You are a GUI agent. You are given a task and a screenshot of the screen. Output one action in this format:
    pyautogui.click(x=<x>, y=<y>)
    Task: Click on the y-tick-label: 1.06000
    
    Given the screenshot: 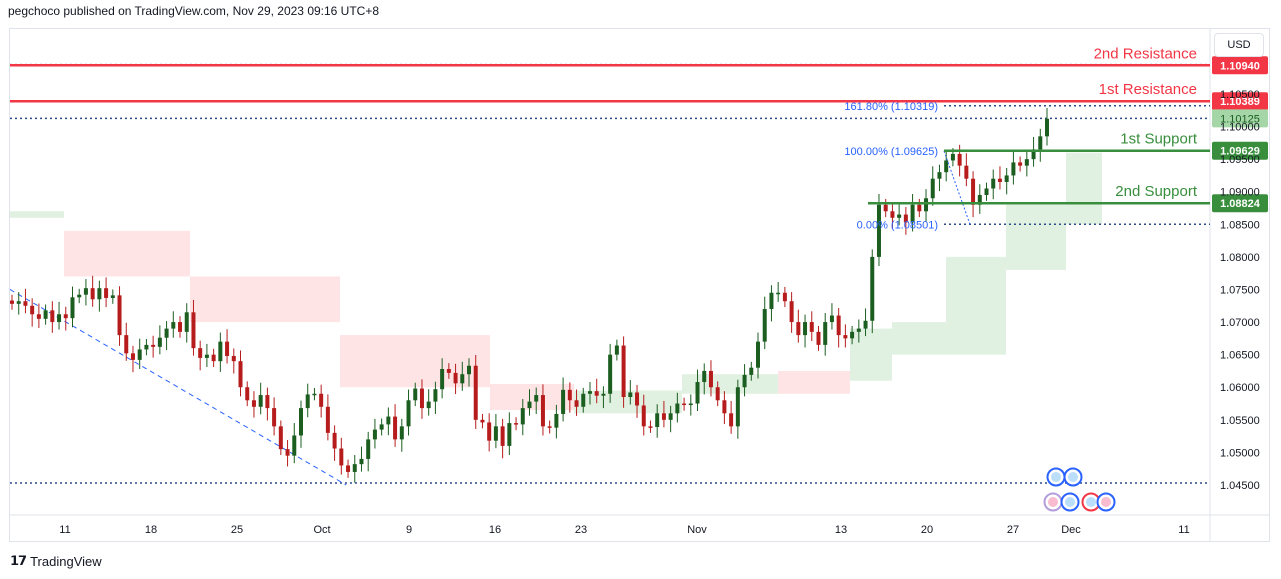 What is the action you would take?
    pyautogui.click(x=1240, y=388)
    